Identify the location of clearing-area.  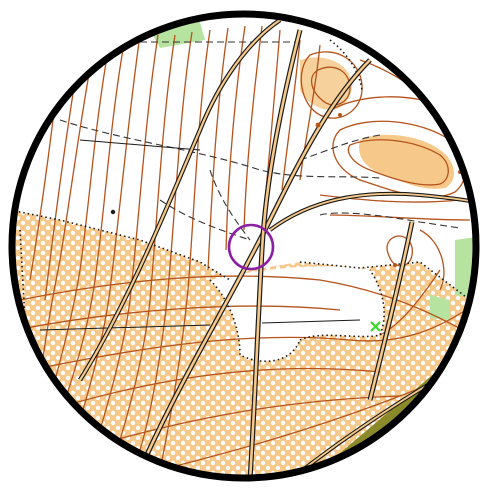
(297, 314).